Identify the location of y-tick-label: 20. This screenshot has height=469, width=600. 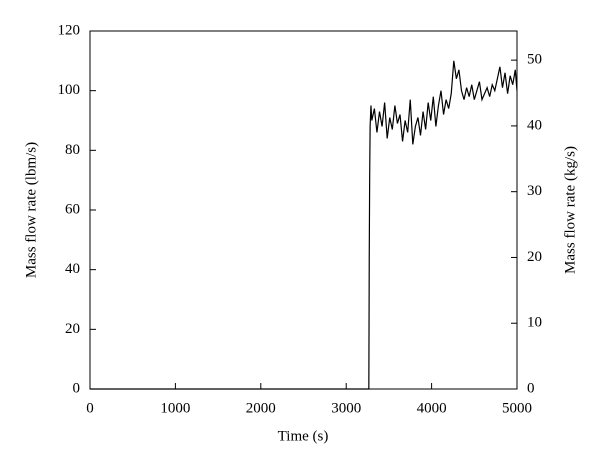
(72, 329).